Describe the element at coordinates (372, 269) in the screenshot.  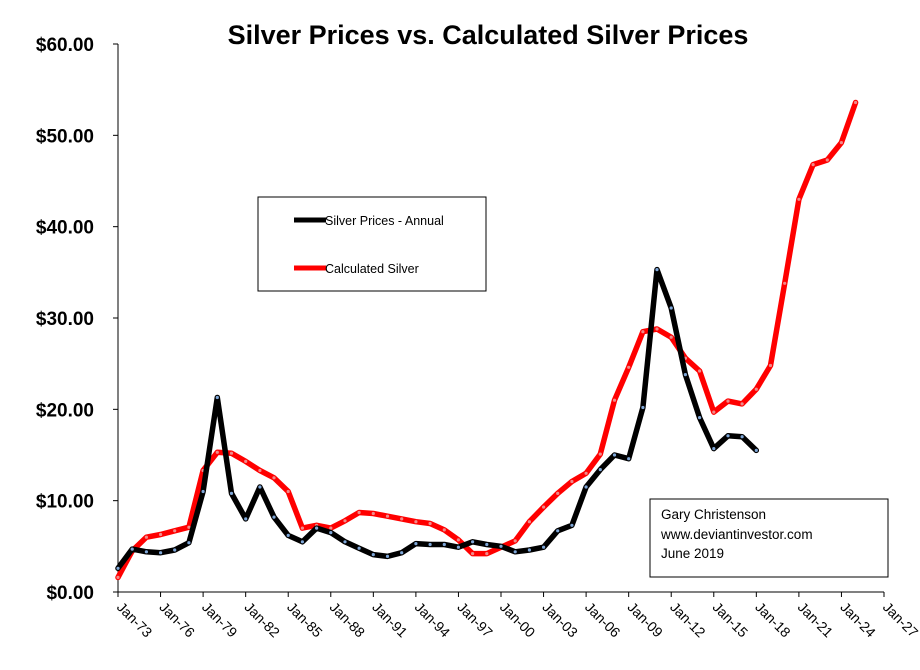
I see `legend-label-calculated-silver: Calculated Silver` at that location.